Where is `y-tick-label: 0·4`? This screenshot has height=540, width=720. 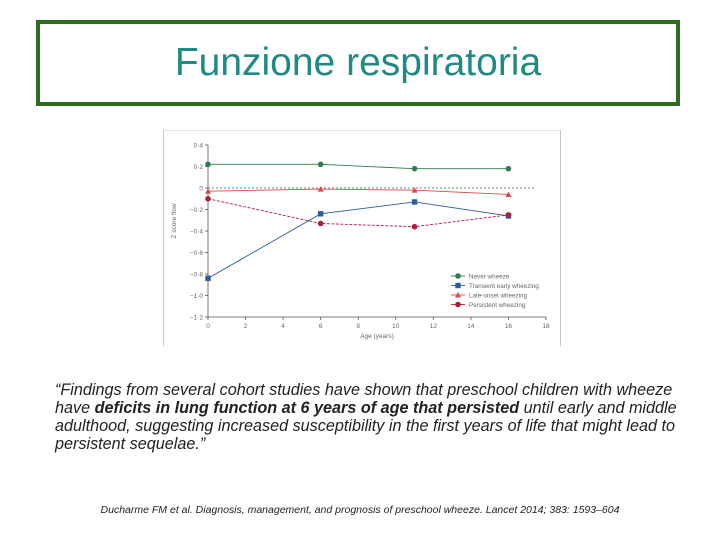
y-tick-label: 0·4 is located at coordinates (199, 146).